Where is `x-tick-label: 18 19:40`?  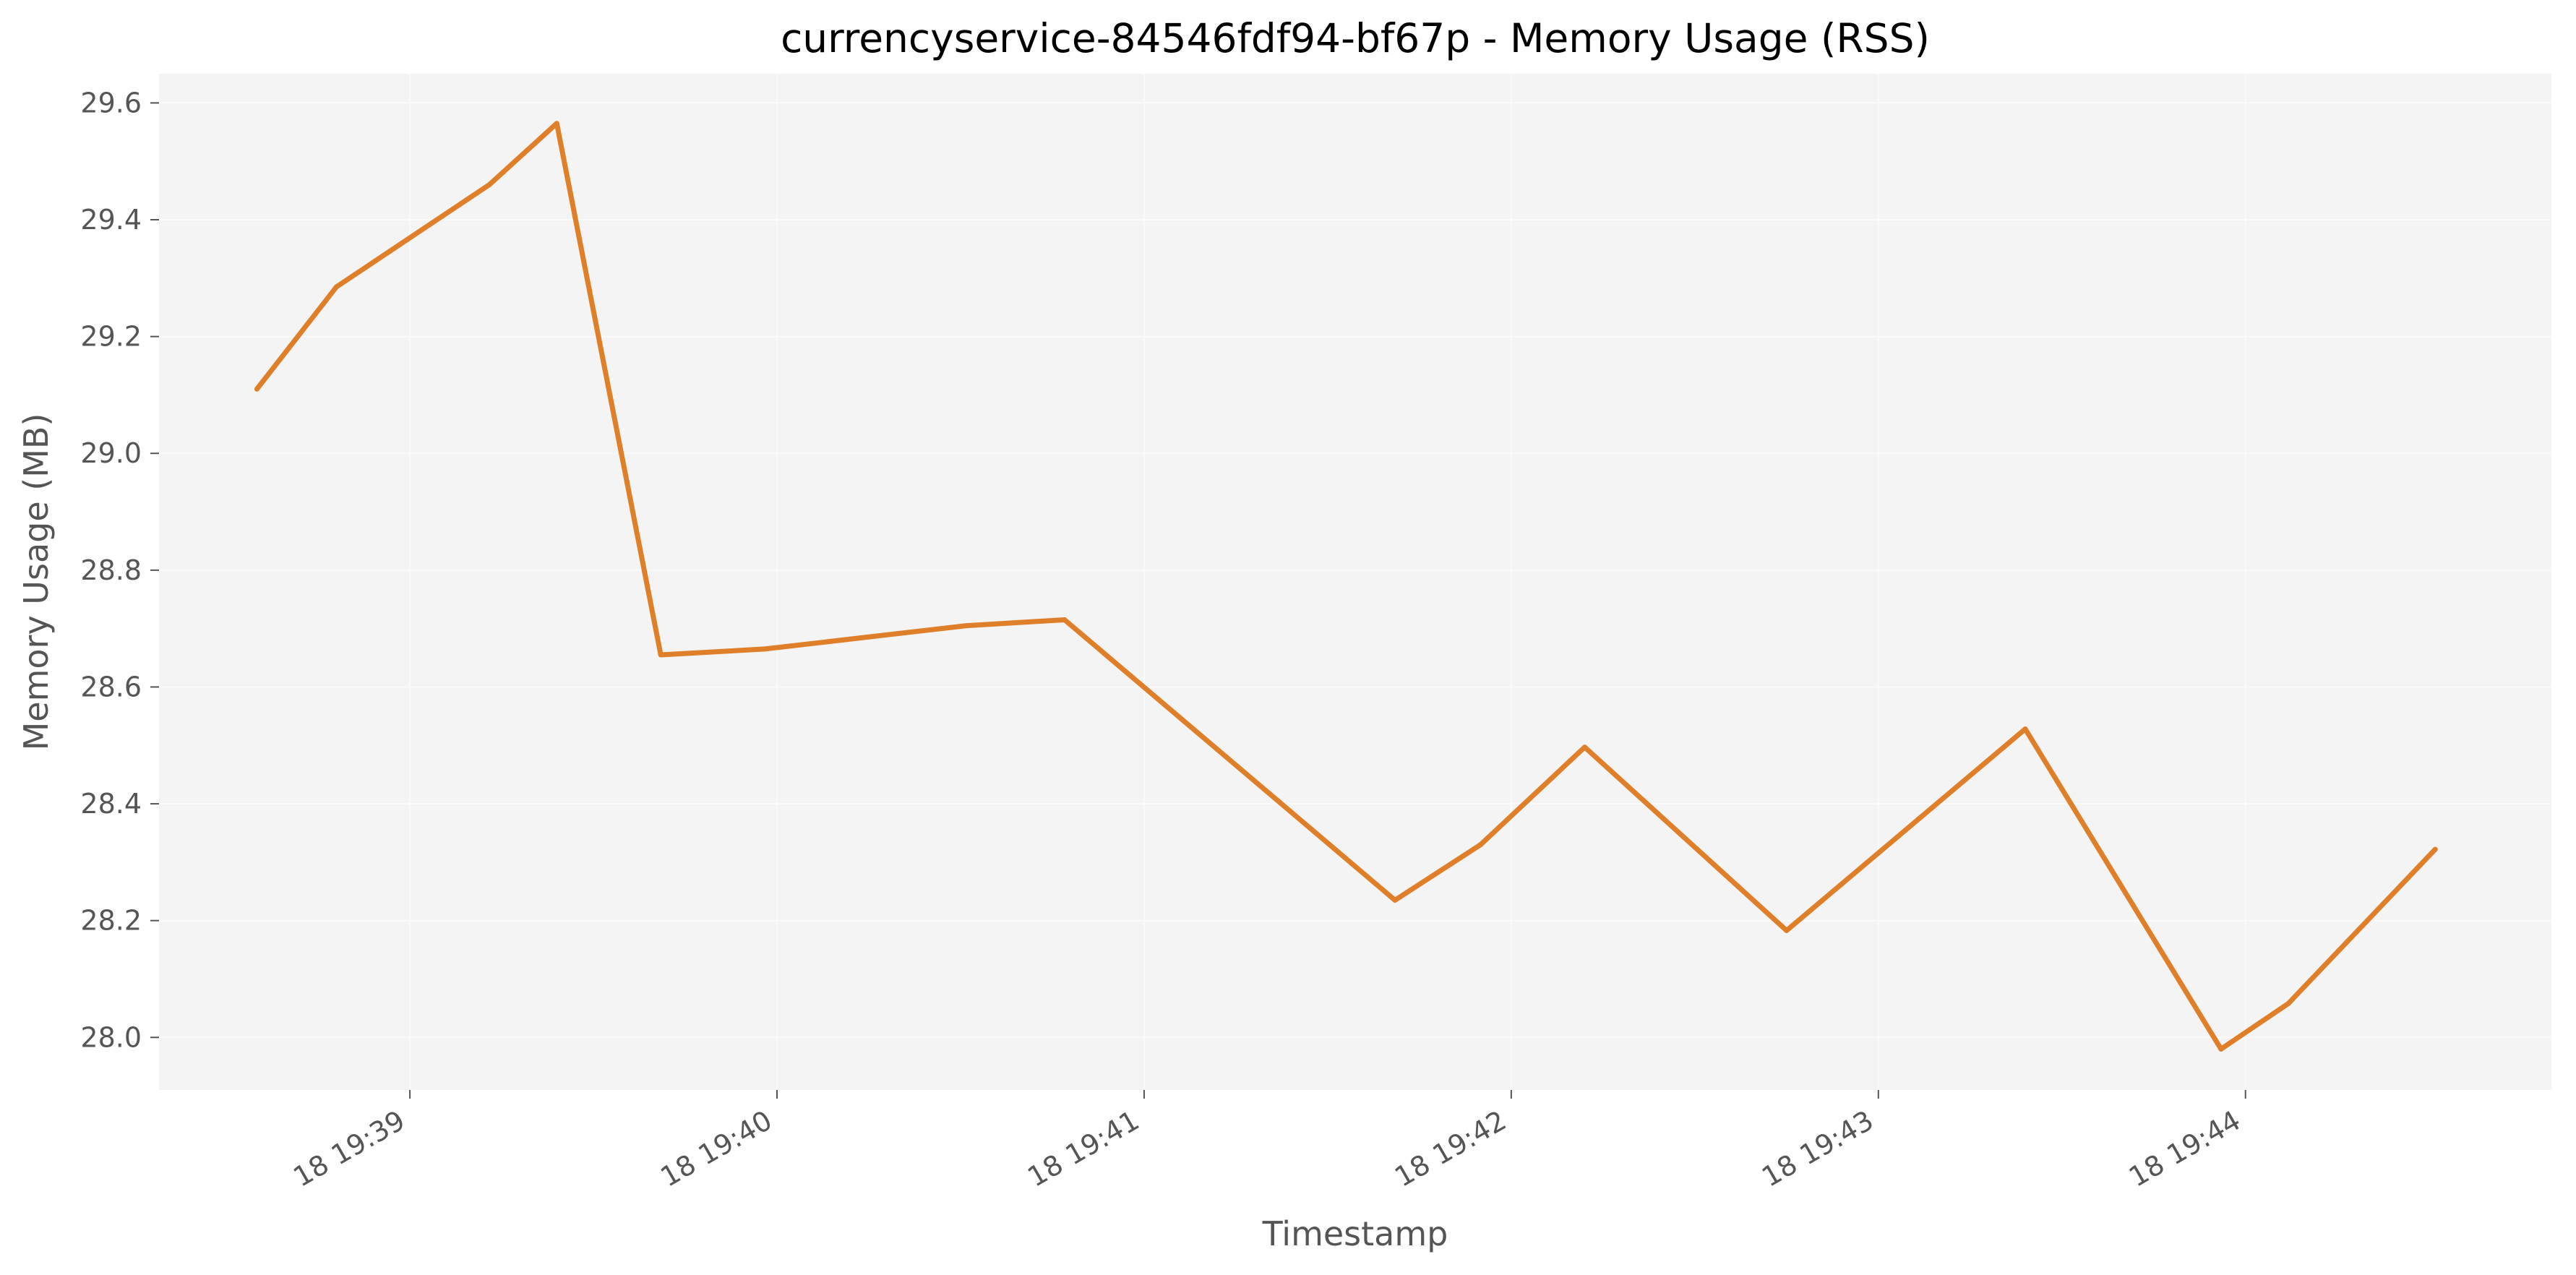 x-tick-label: 18 19:40 is located at coordinates (716, 1148).